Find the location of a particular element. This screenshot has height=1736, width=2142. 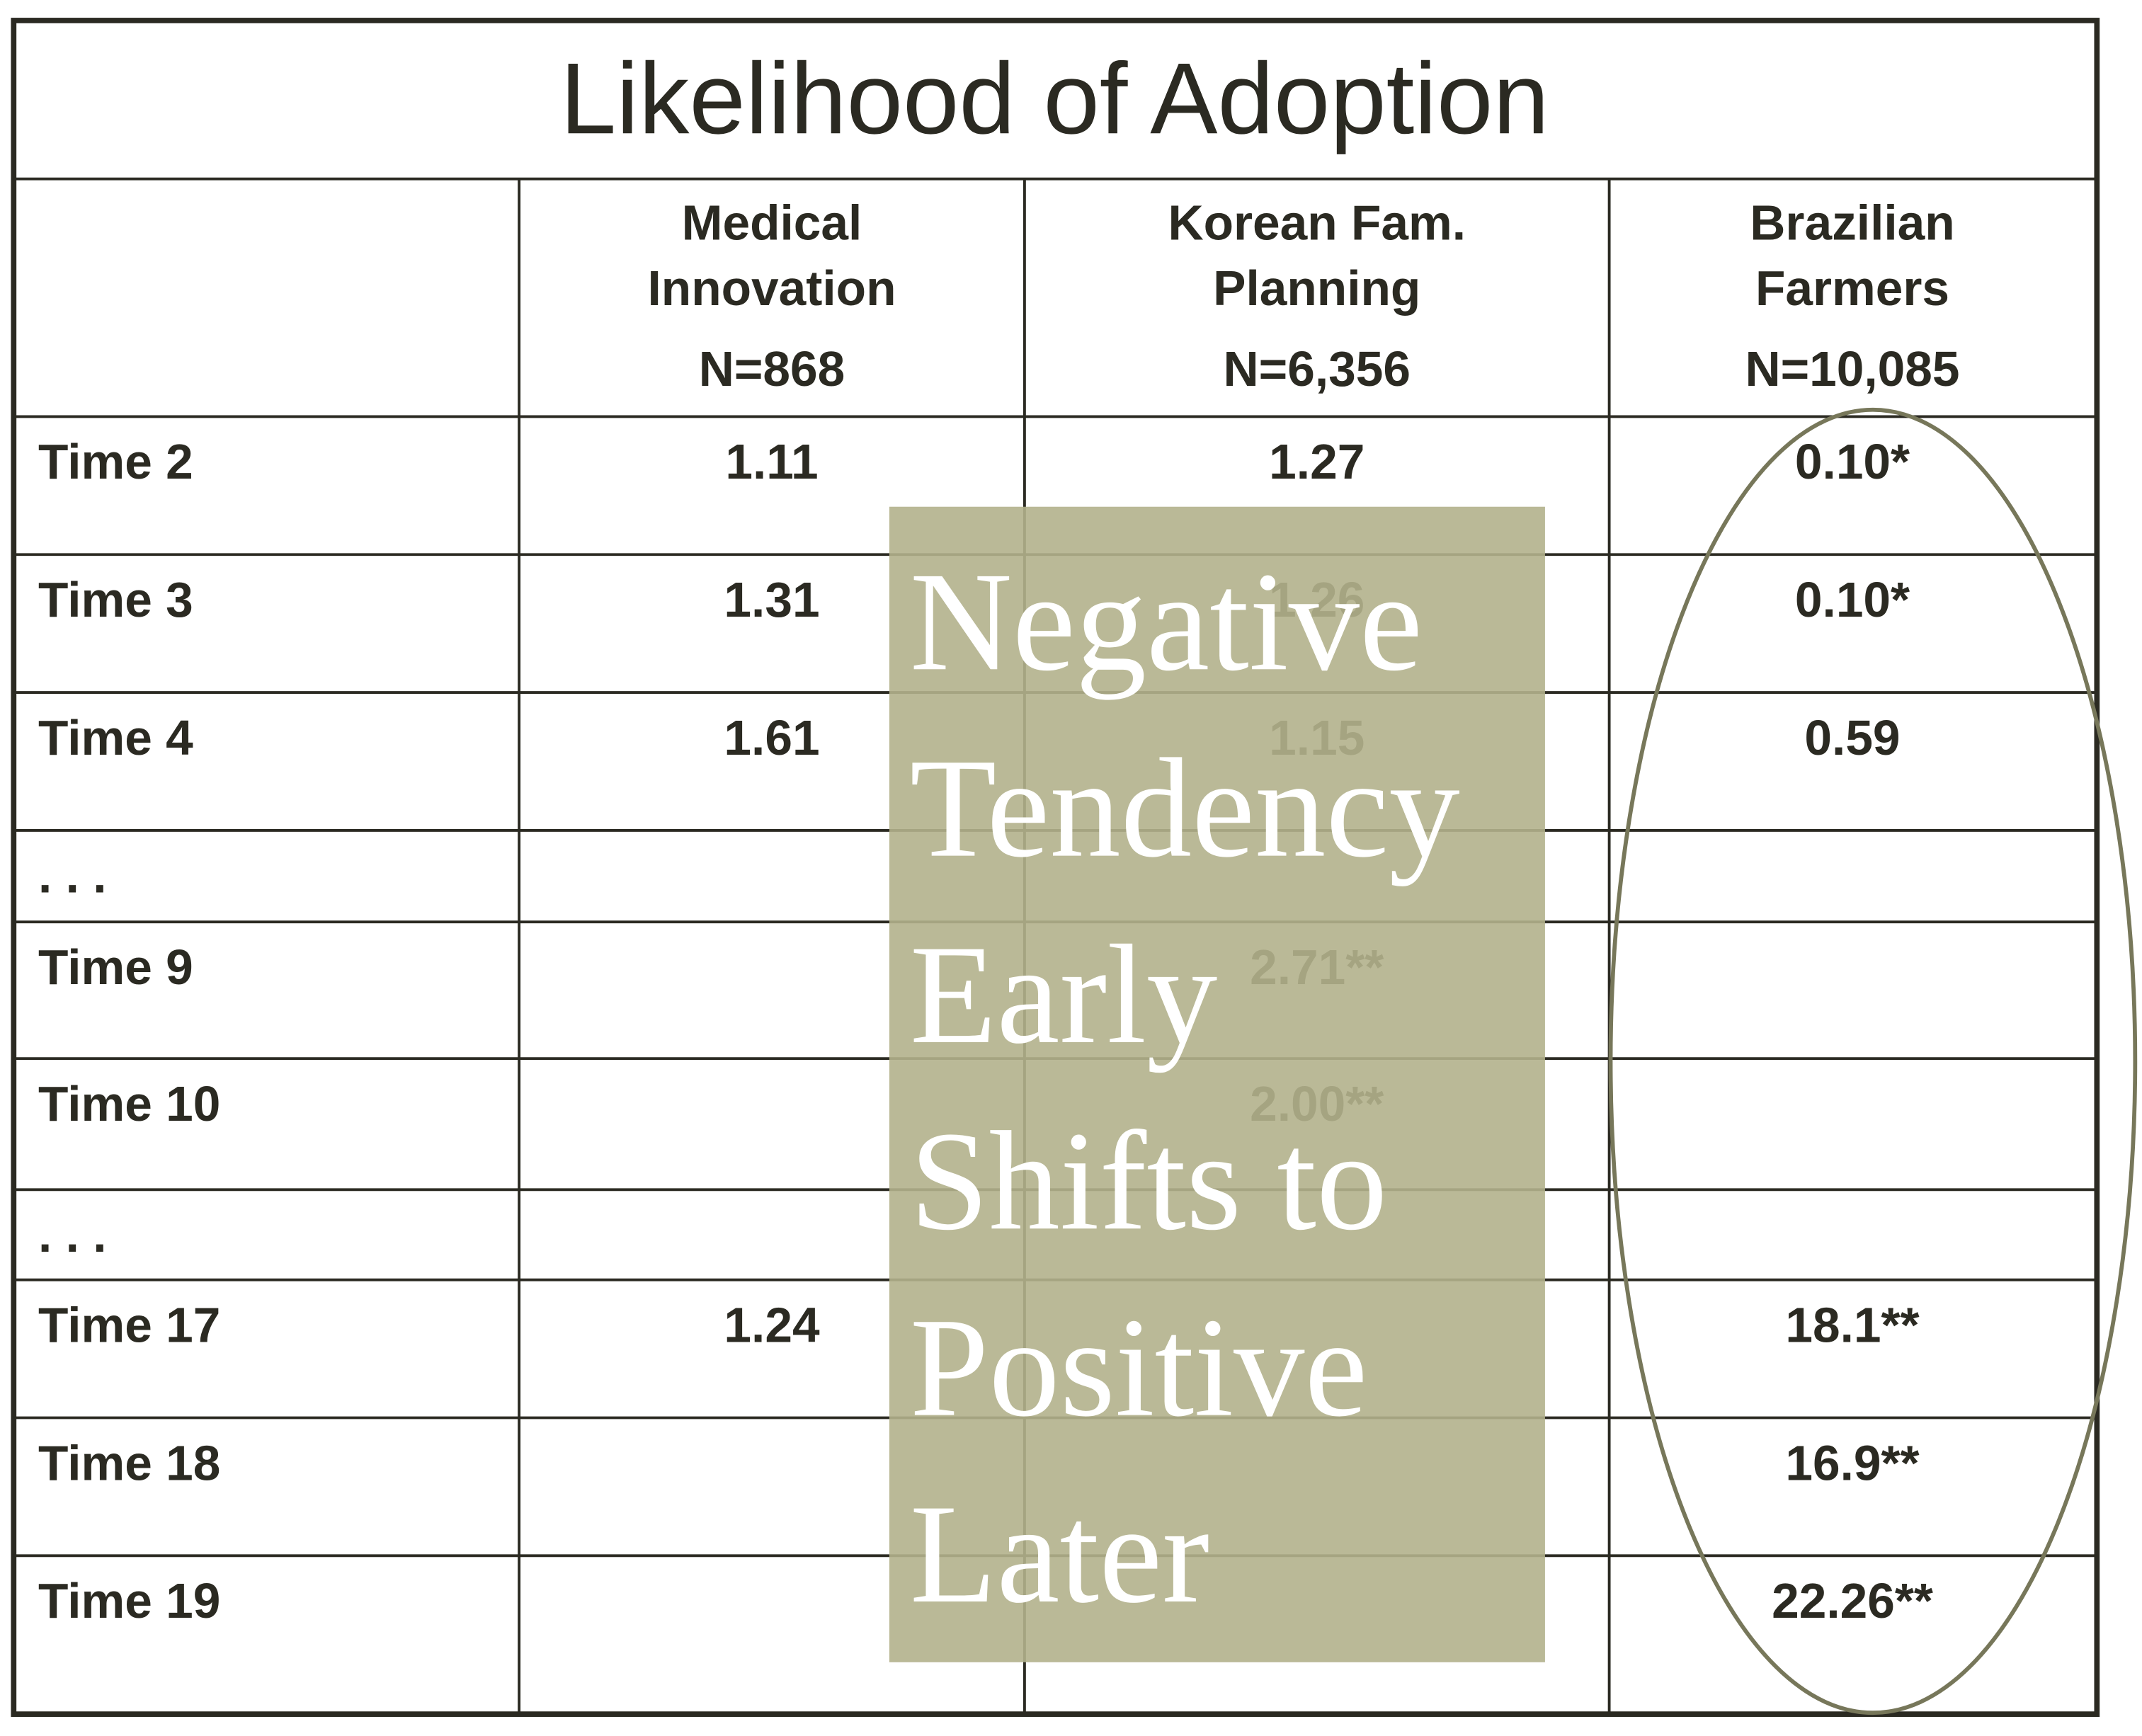

cell: 16.9** is located at coordinates (1852, 1463).